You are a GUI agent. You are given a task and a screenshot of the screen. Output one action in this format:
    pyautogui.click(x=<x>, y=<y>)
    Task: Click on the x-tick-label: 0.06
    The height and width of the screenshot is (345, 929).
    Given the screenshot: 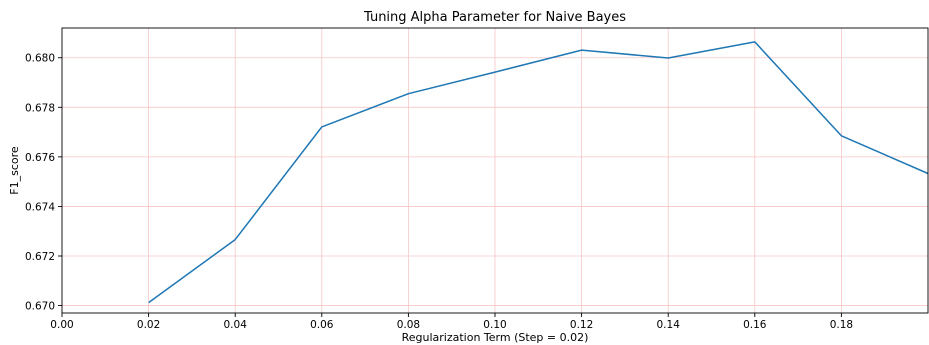 What is the action you would take?
    pyautogui.click(x=322, y=325)
    